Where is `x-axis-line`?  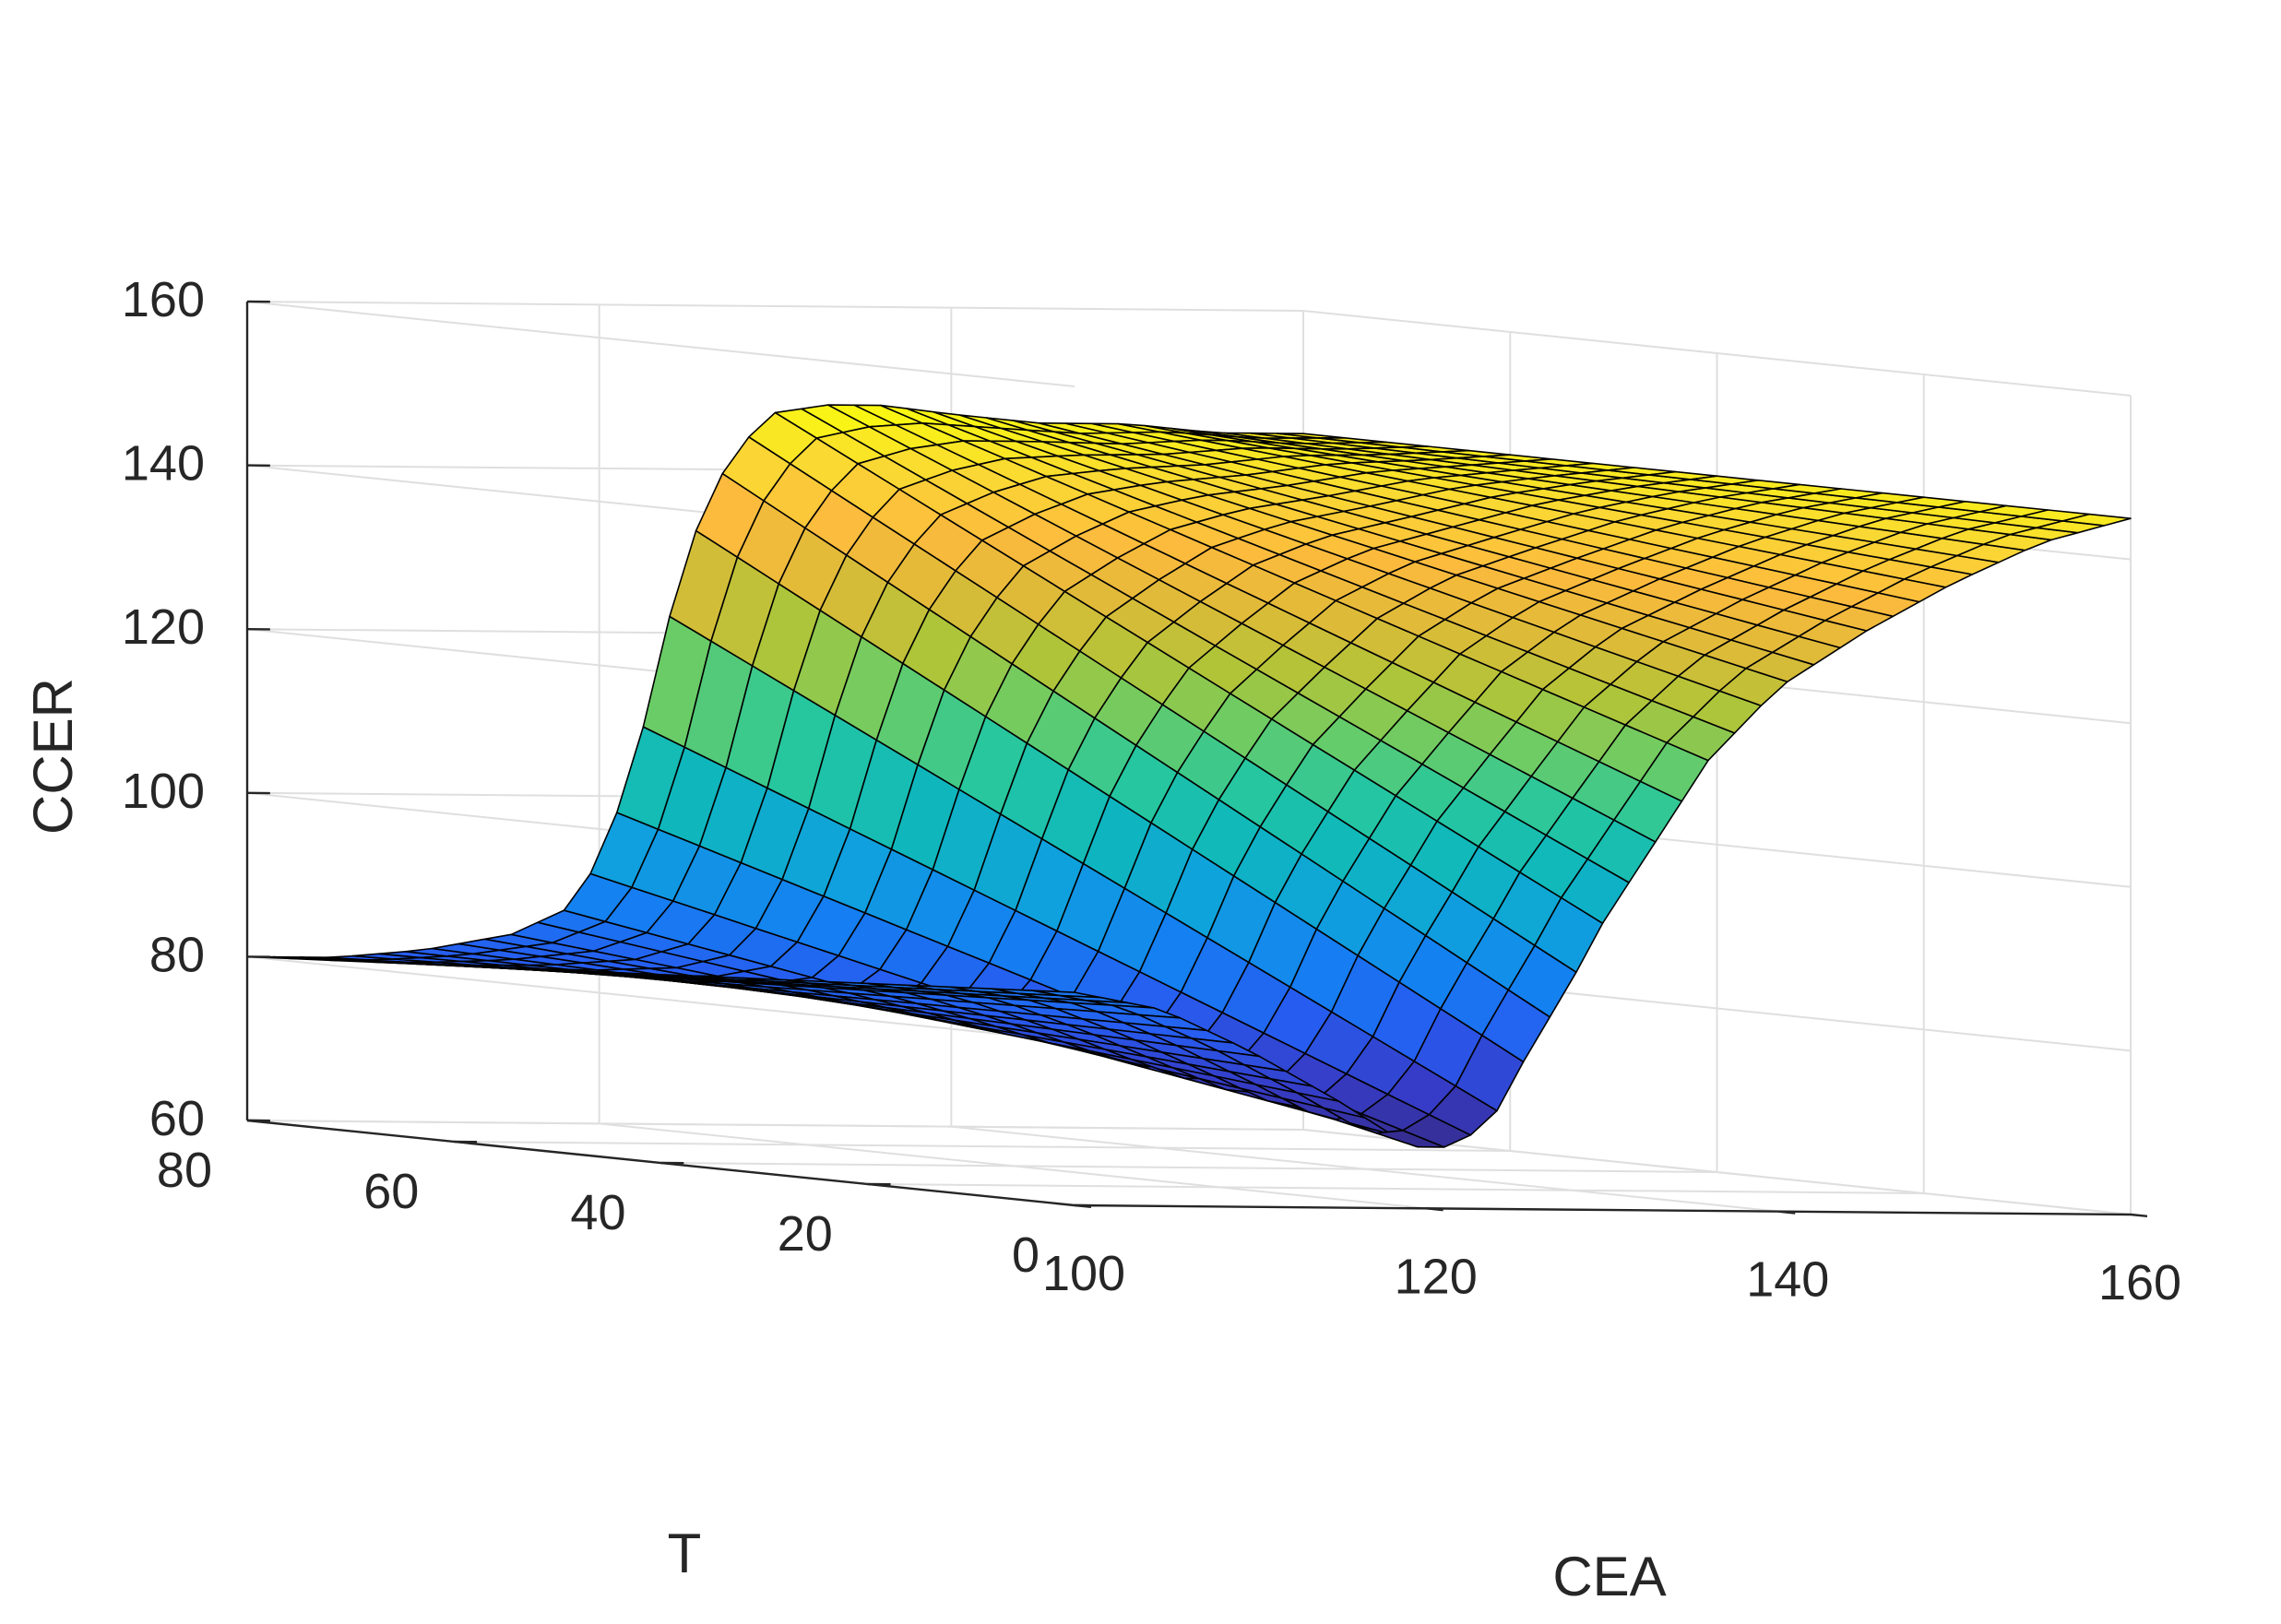
x-axis-line is located at coordinates (1603, 1209).